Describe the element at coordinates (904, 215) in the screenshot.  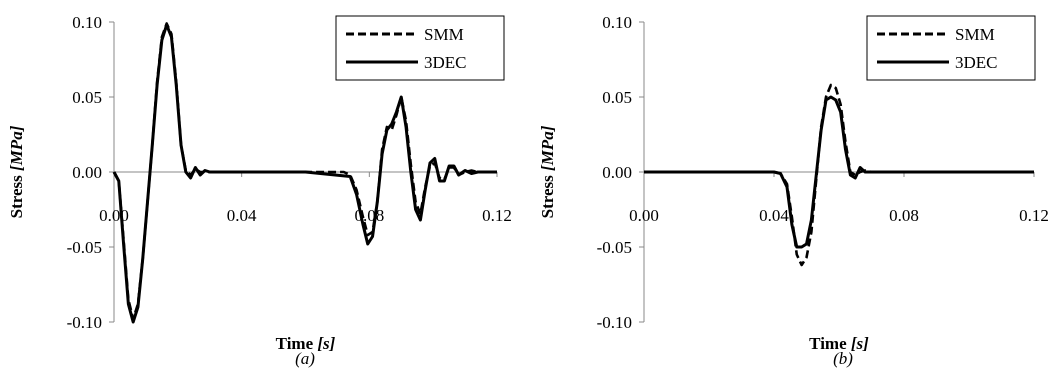
I see `x-tick-label: 0.08` at that location.